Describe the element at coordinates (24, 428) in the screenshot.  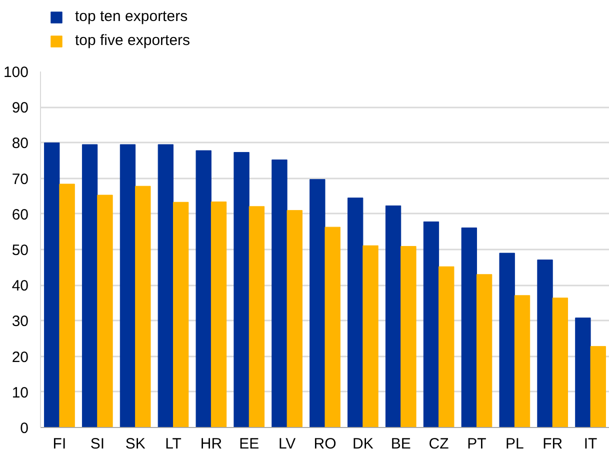
I see `y-tick-label: 0` at that location.